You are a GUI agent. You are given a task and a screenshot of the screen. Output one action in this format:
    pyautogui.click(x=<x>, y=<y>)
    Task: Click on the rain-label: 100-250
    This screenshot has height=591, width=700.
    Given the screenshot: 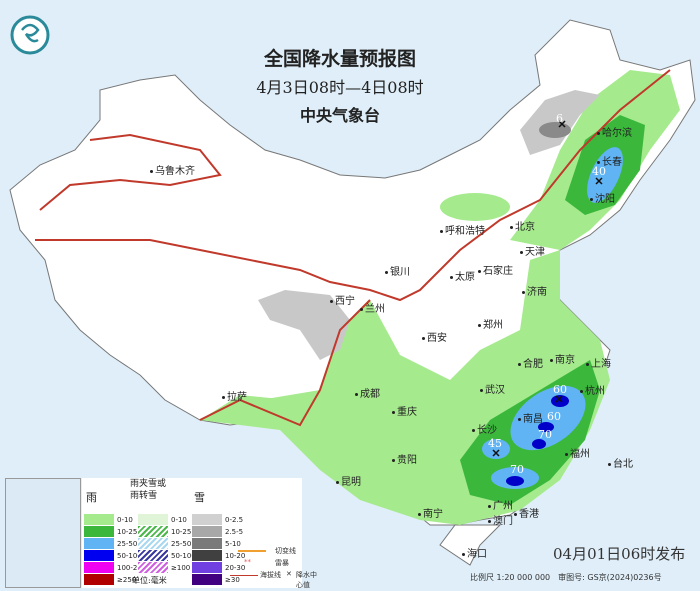 What is the action you would take?
    pyautogui.click(x=132, y=568)
    